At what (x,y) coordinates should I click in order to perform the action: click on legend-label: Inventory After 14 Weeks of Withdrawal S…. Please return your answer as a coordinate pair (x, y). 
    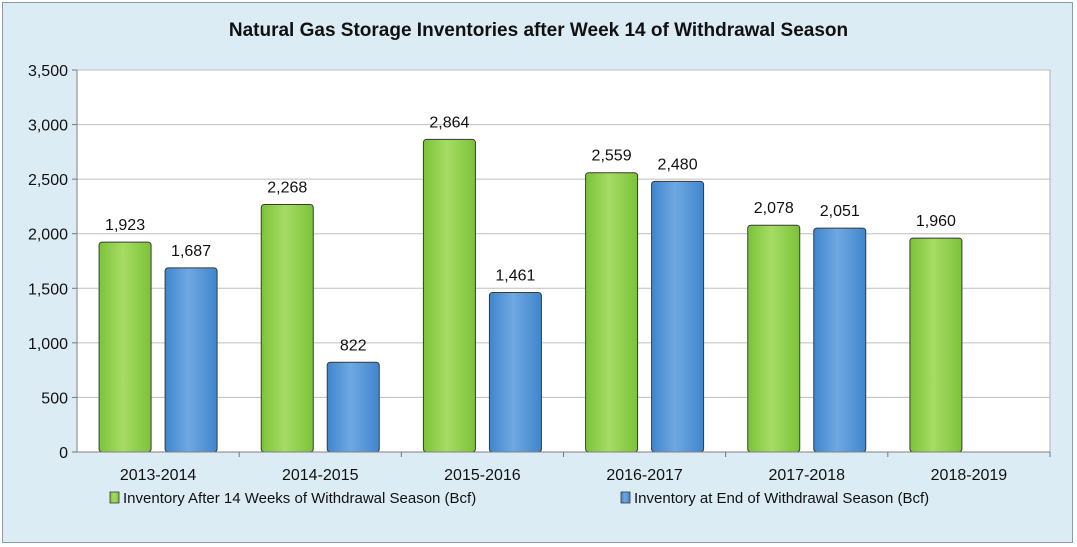
    Looking at the image, I should click on (299, 498).